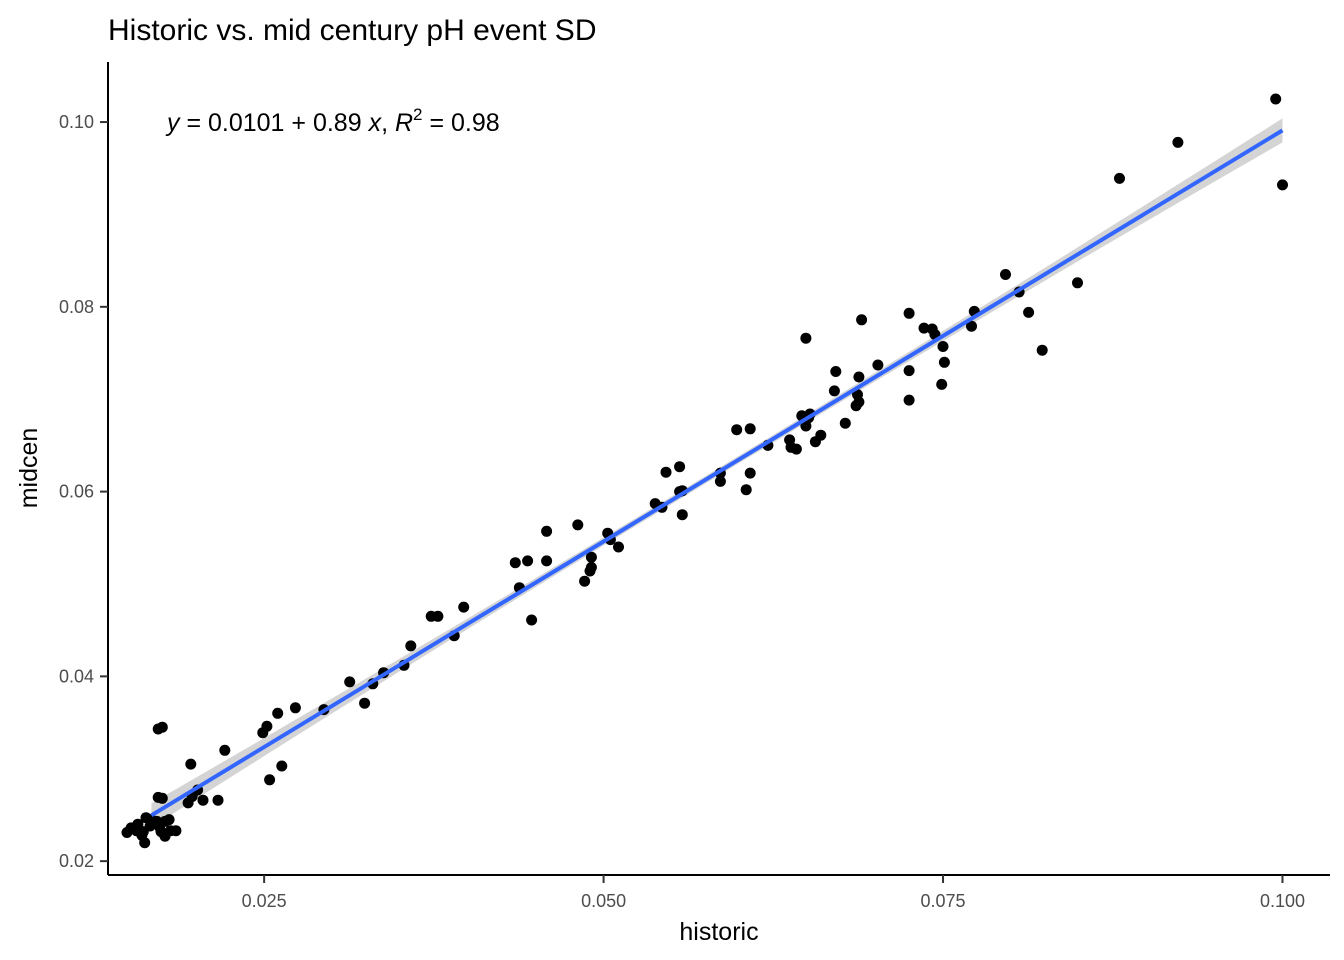  I want to click on x-axis-title: historic, so click(718, 932).